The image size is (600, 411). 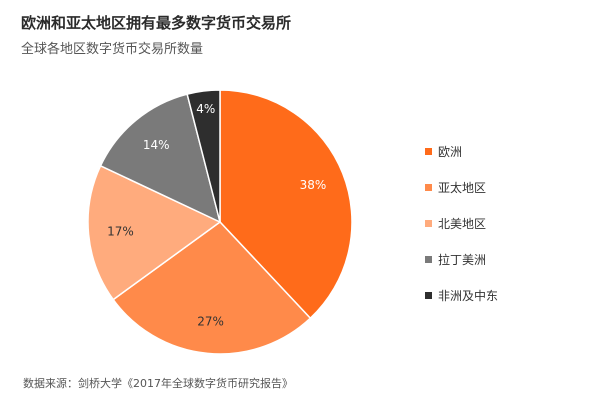 I want to click on legend-swatch-latin-america, so click(x=428, y=259).